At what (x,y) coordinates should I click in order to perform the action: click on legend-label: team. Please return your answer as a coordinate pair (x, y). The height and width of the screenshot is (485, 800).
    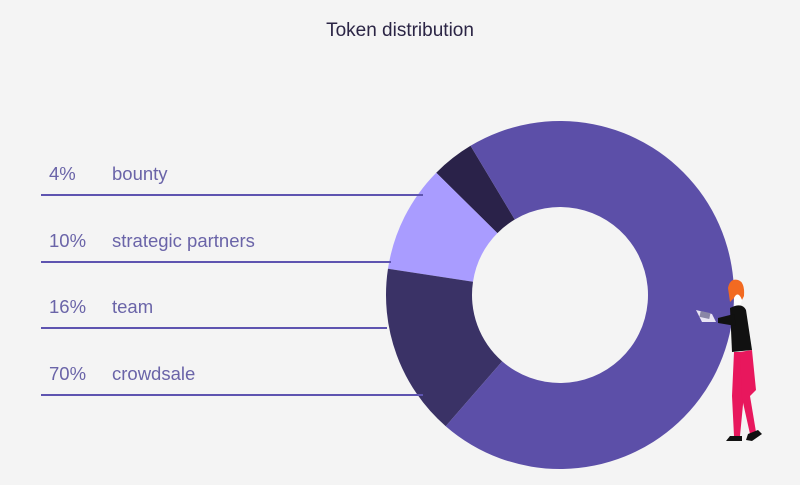
    Looking at the image, I should click on (133, 306).